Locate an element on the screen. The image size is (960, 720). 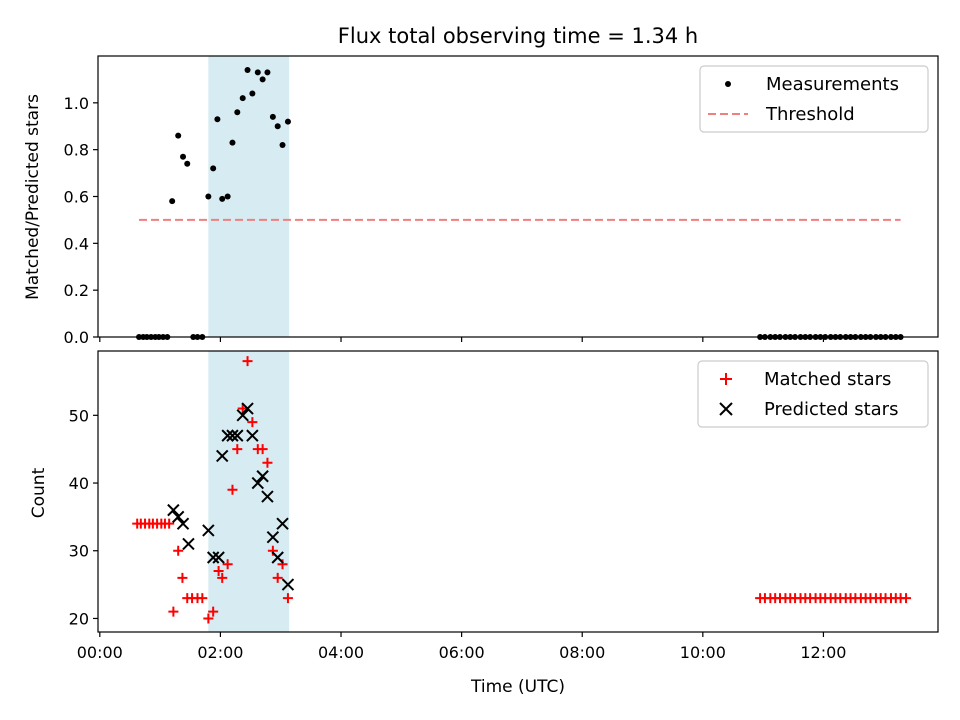
y-tick-label: 30 is located at coordinates (79, 551).